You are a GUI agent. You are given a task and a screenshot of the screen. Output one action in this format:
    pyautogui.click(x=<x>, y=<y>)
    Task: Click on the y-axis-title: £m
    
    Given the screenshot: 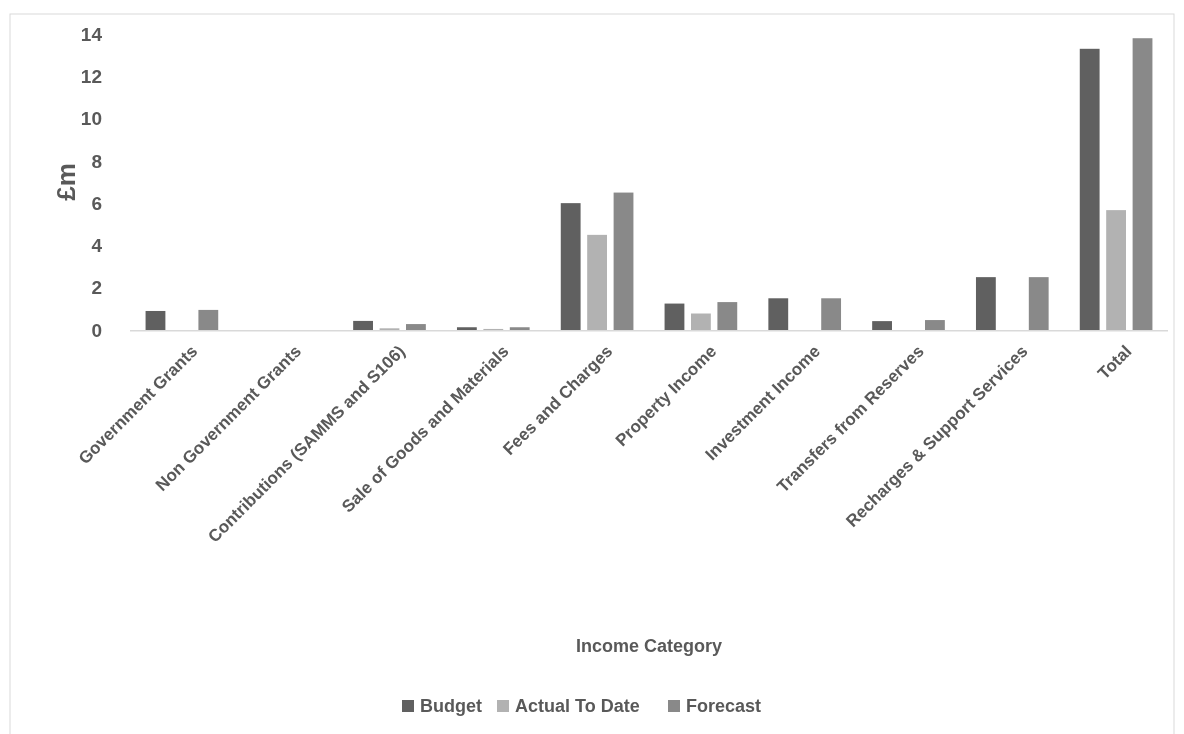 What is the action you would take?
    pyautogui.click(x=66, y=182)
    